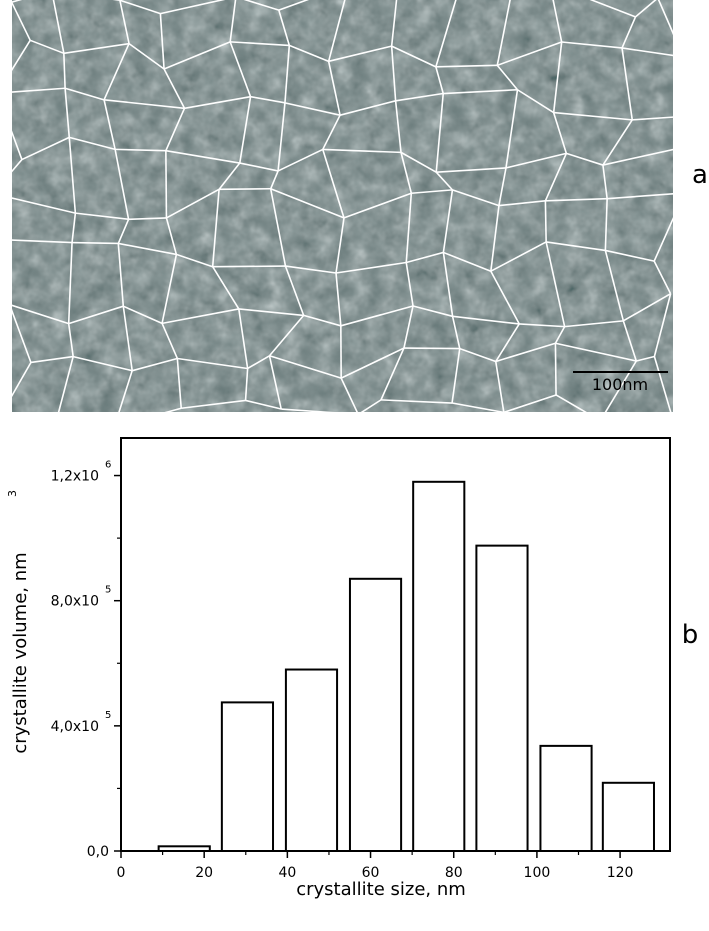  I want to click on y-axis-title: crystallite volume, nm 3, so click(18, 622).